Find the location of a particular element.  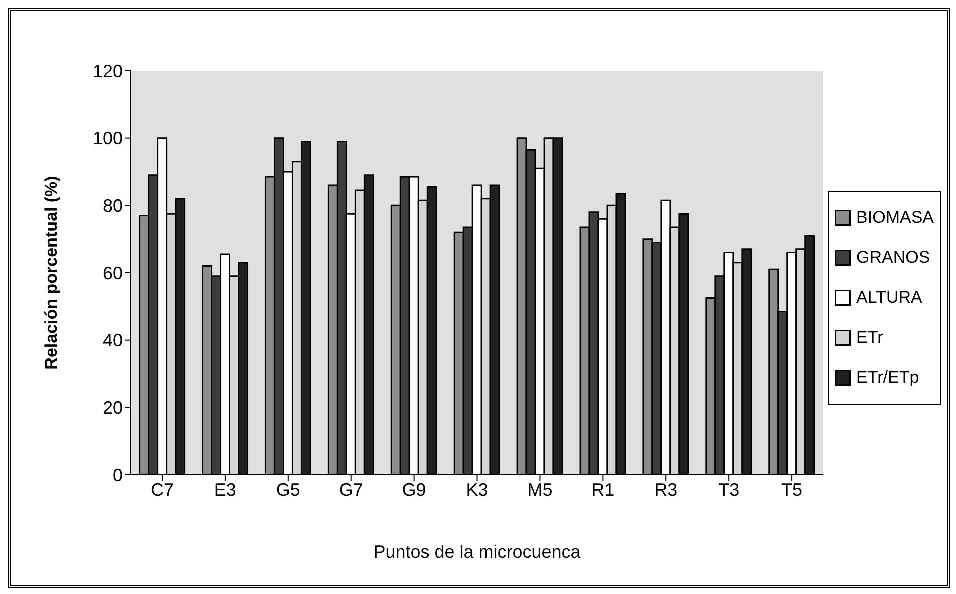

legend-label: ETr/ETp is located at coordinates (888, 378).